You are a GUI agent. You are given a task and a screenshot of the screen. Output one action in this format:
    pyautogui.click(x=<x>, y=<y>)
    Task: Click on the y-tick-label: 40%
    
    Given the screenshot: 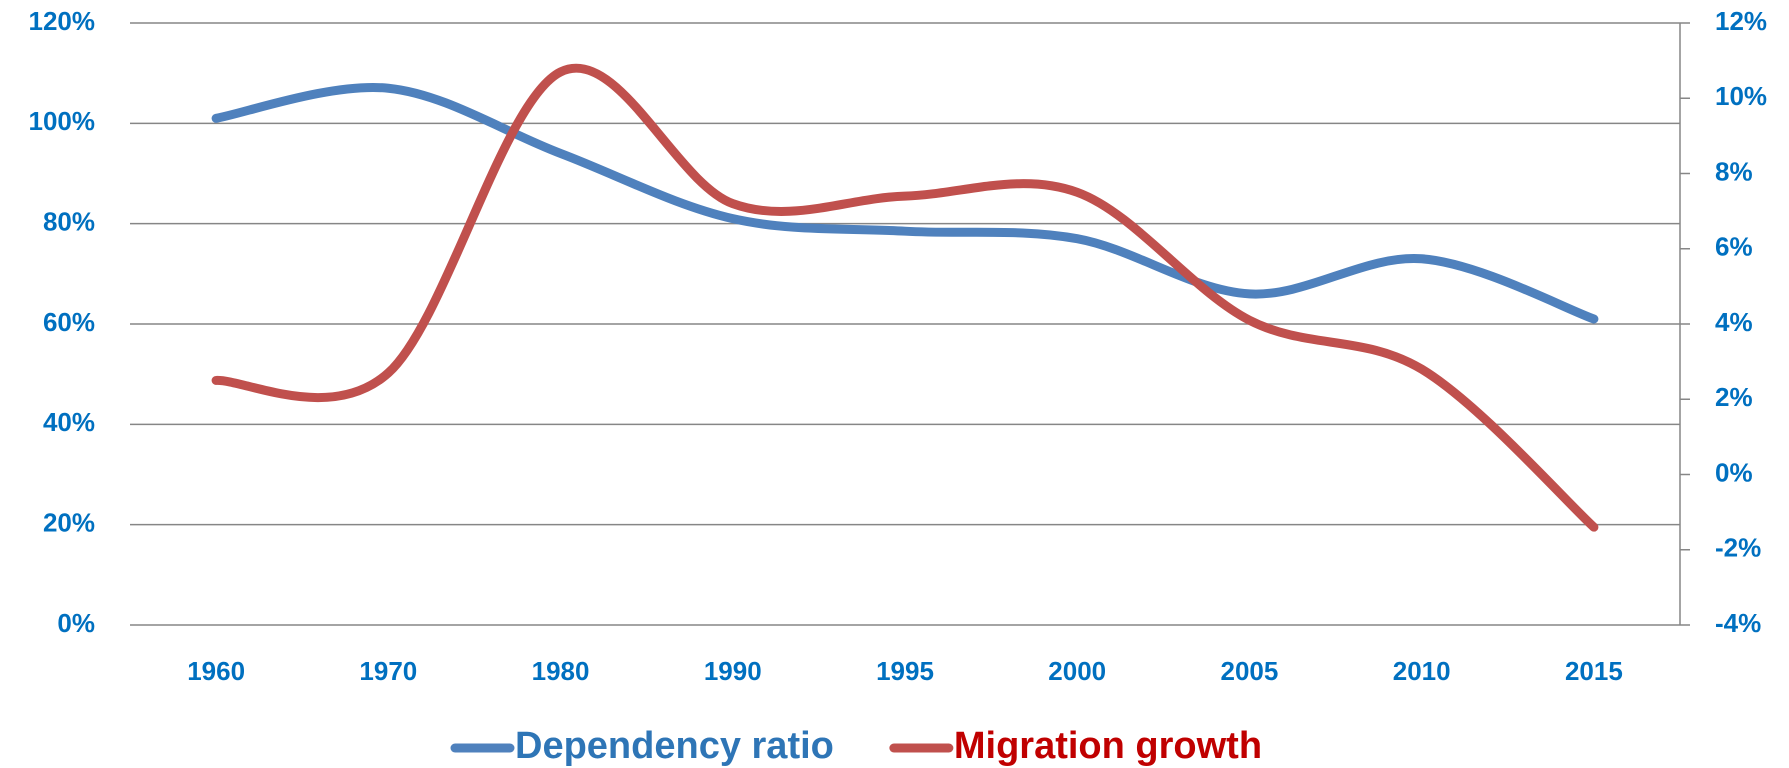 What is the action you would take?
    pyautogui.click(x=69, y=422)
    